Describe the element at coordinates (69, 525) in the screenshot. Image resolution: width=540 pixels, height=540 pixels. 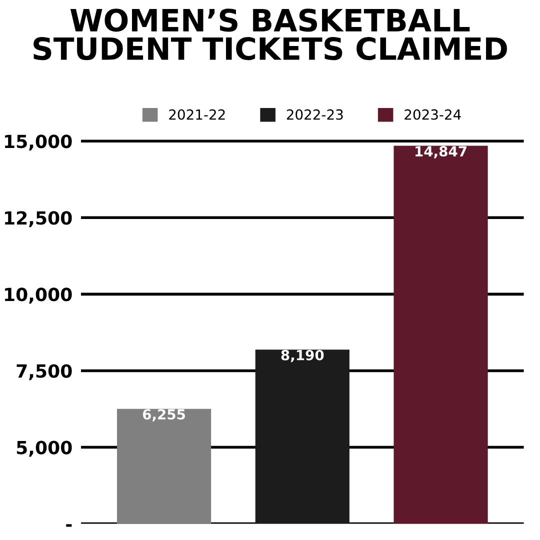
I see `y-tick-label: -` at that location.